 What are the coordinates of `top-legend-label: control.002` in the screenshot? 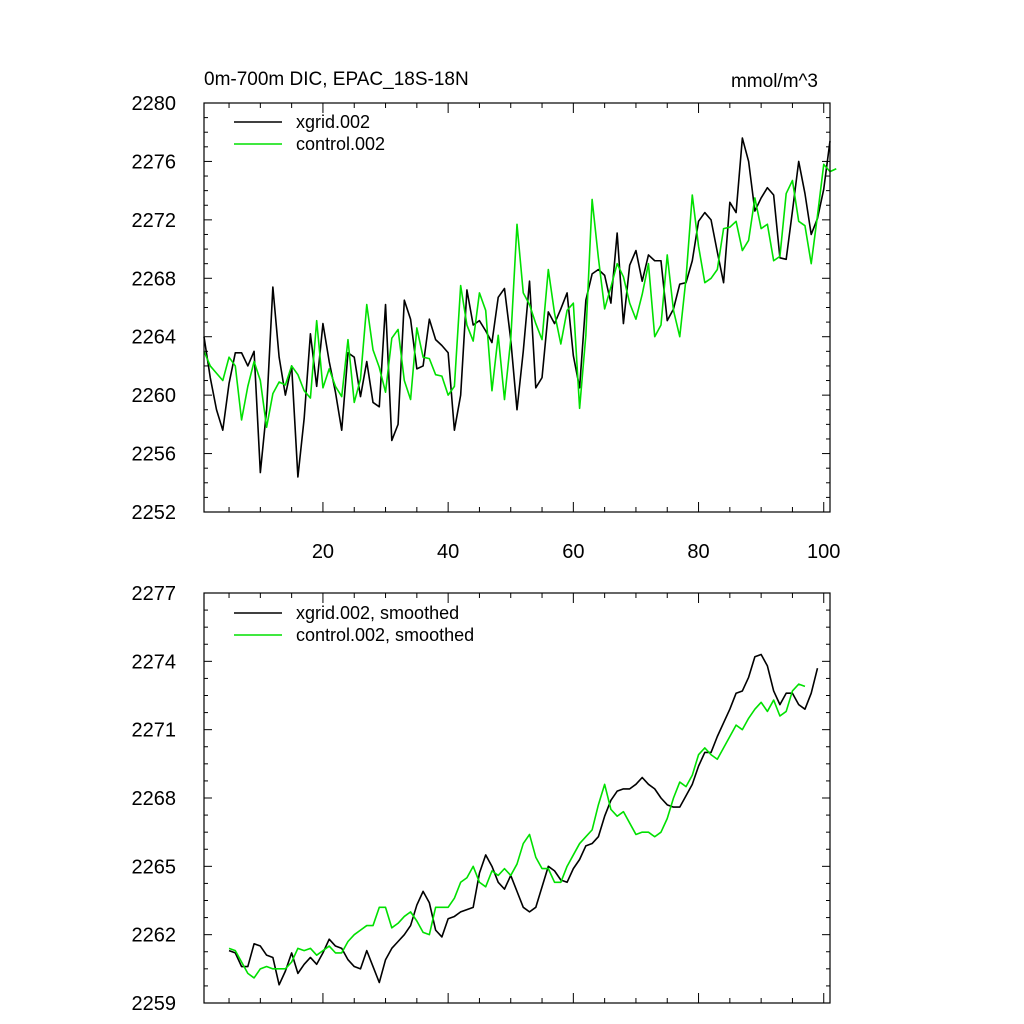 It's located at (340, 144).